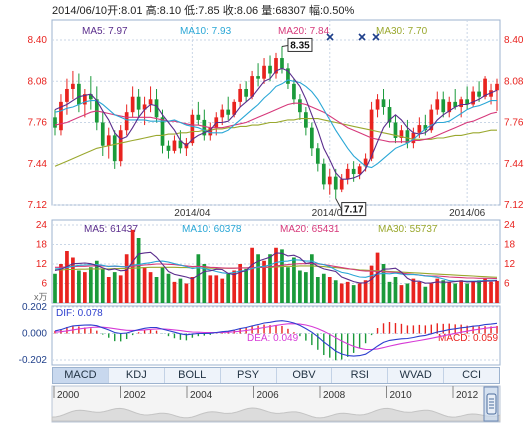 The height and width of the screenshot is (428, 527). What do you see at coordinates (268, 395) in the screenshot?
I see `timeline-year: 2006` at bounding box center [268, 395].